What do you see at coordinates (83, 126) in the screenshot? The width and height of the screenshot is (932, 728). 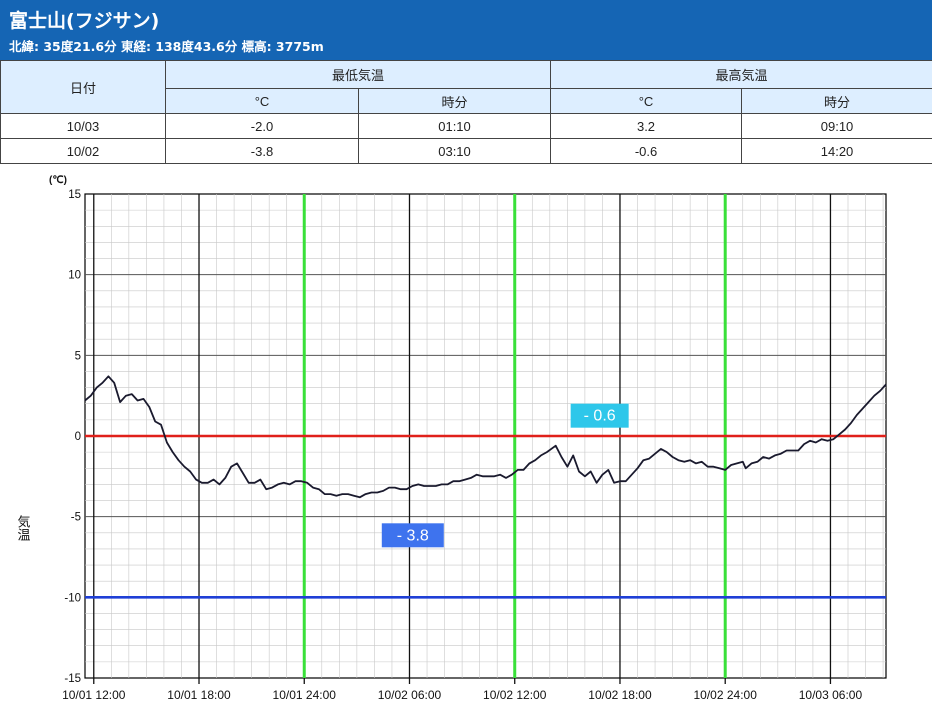 I see `row-date: 10/03` at bounding box center [83, 126].